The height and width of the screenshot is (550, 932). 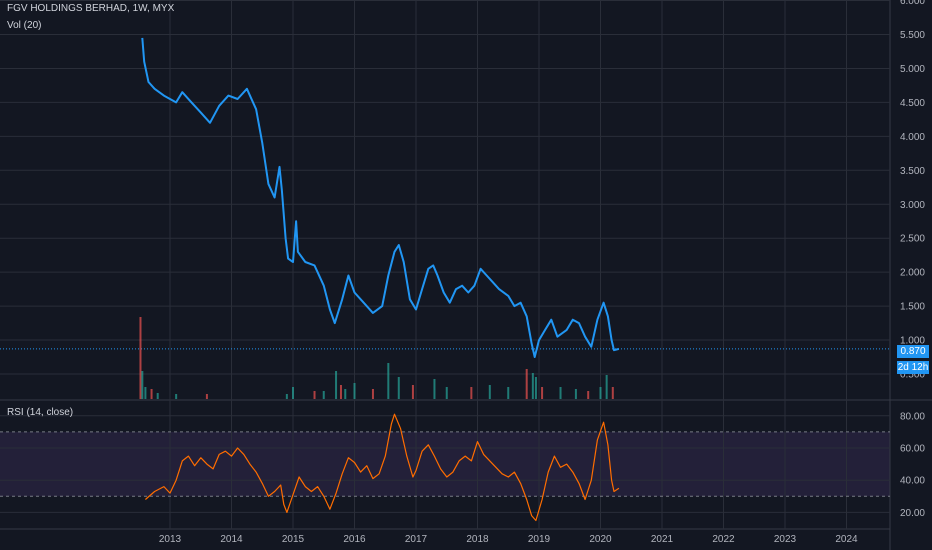 I want to click on bar-countdown-tag: 2d 12h, so click(x=913, y=367).